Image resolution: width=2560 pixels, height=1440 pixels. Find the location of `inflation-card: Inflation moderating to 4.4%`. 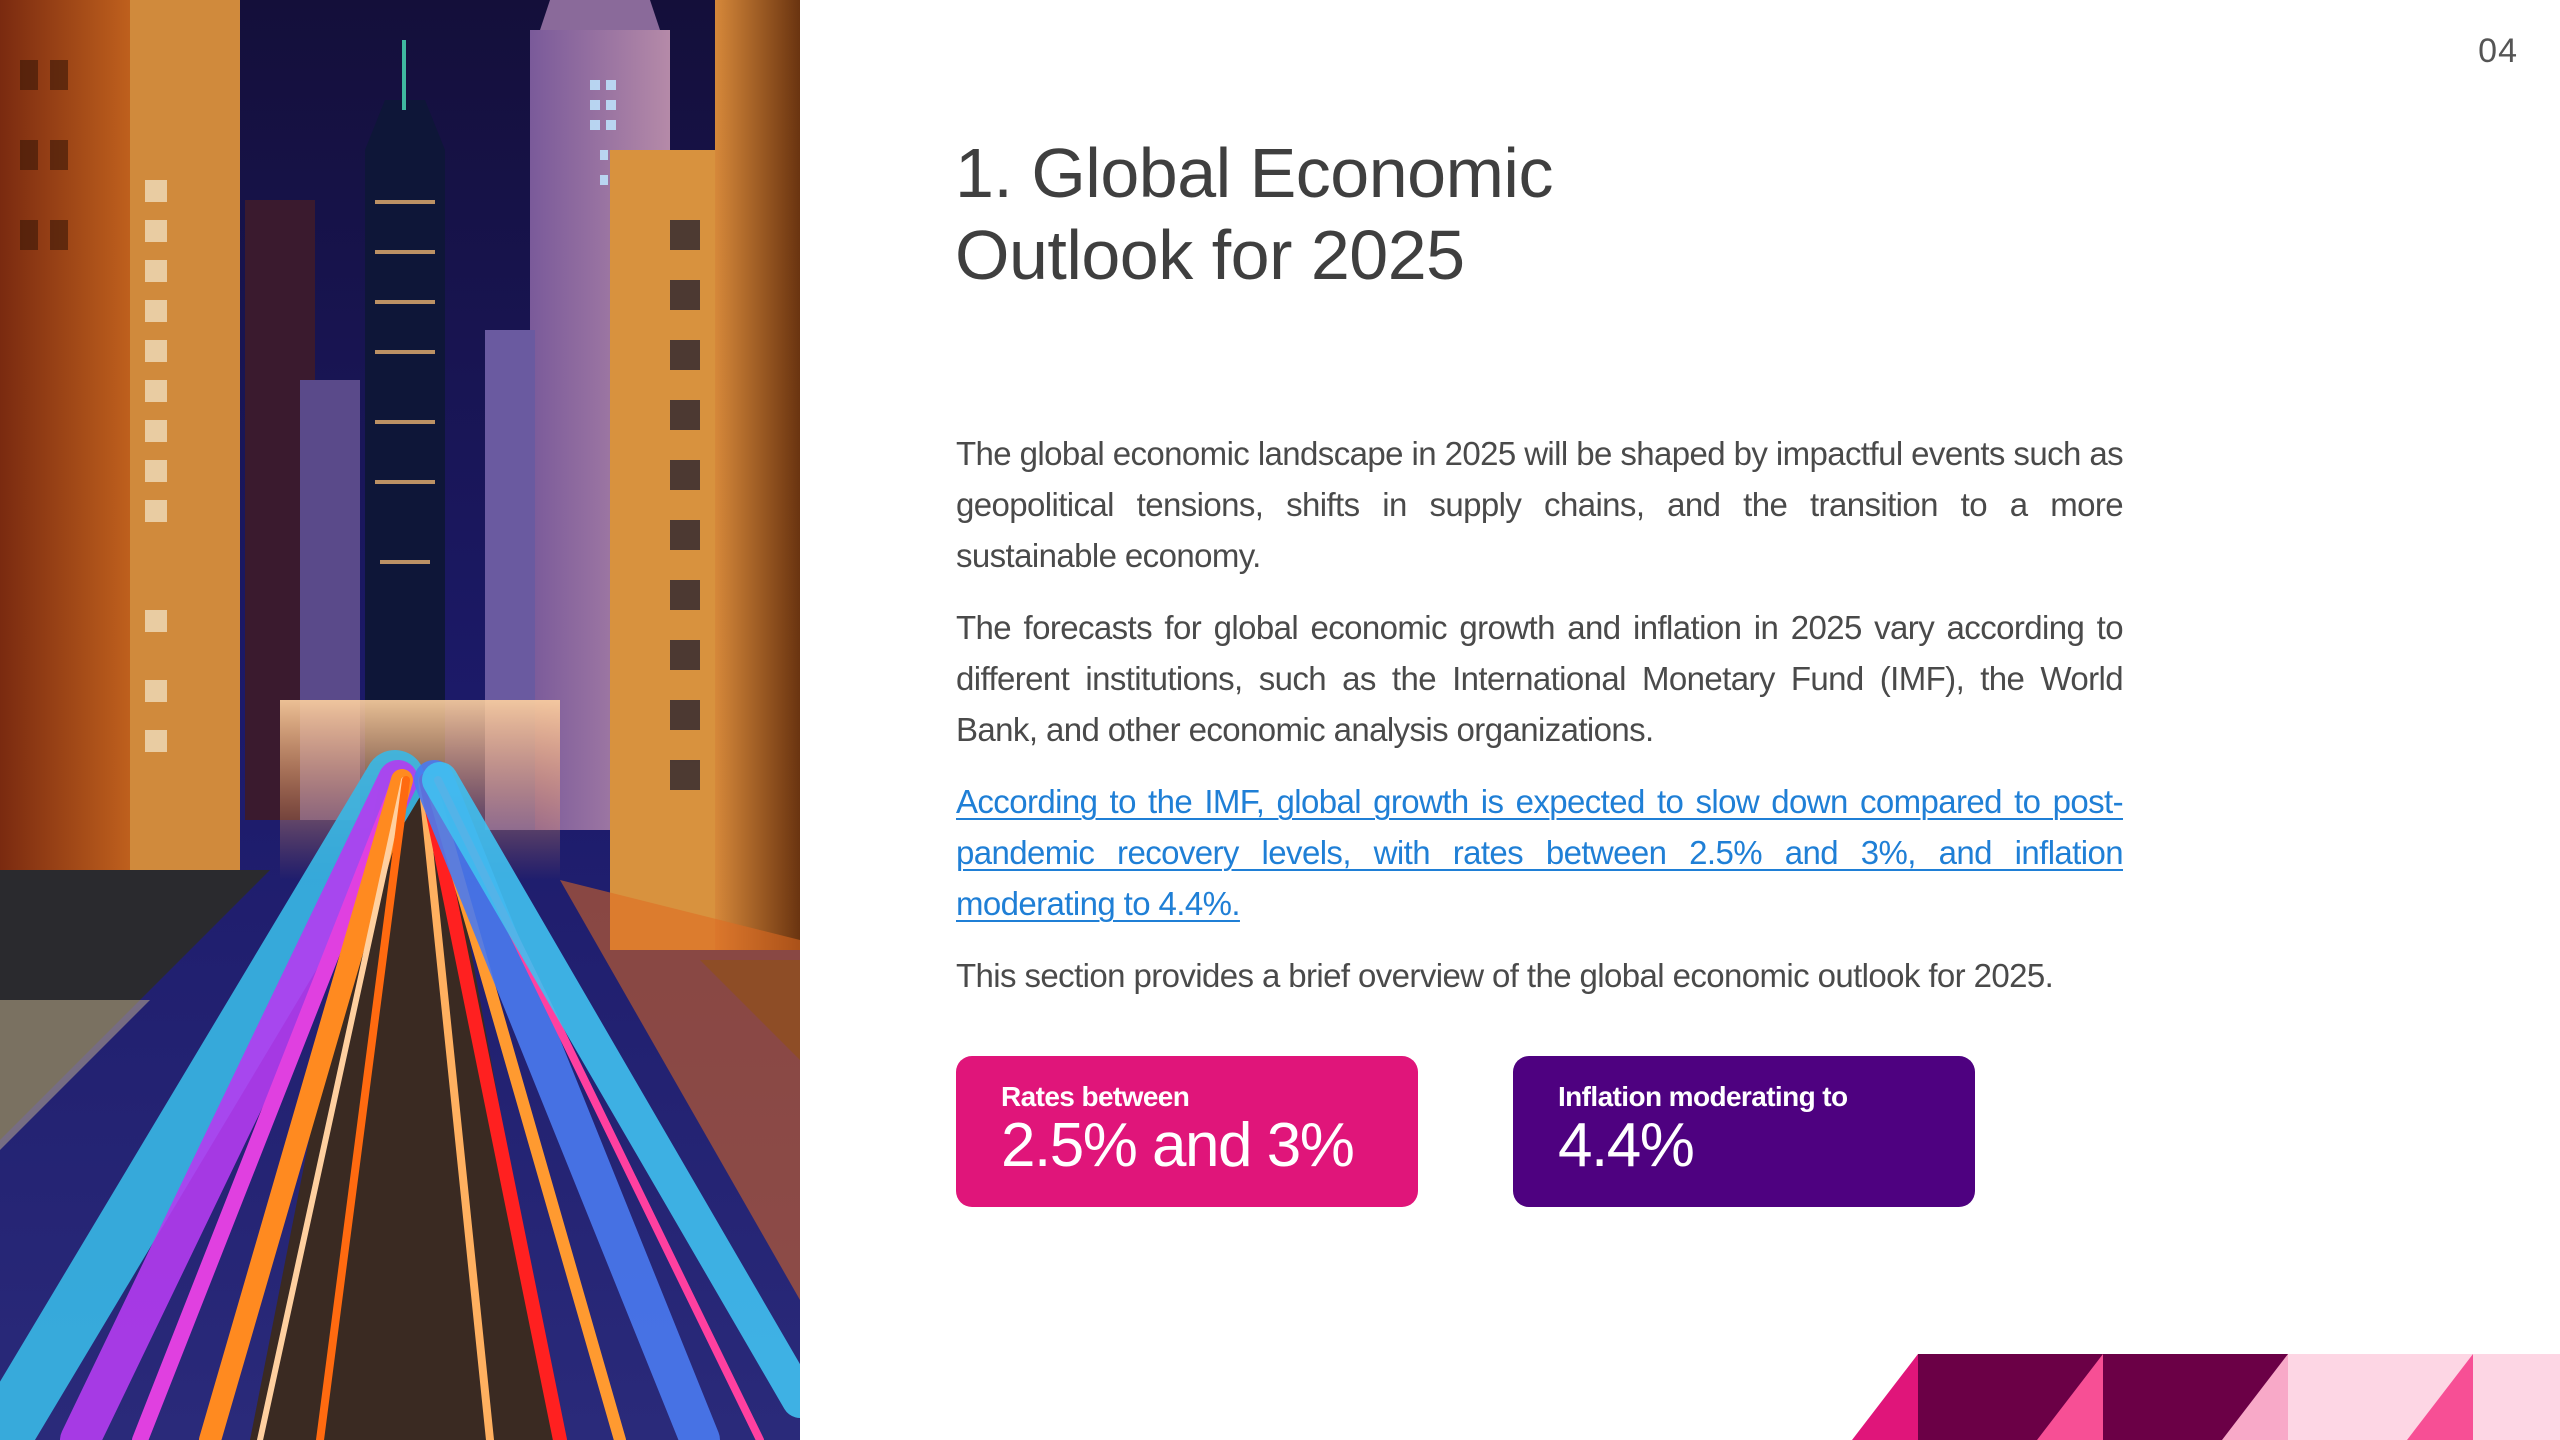

inflation-card: Inflation moderating to 4.4% is located at coordinates (1744, 1131).